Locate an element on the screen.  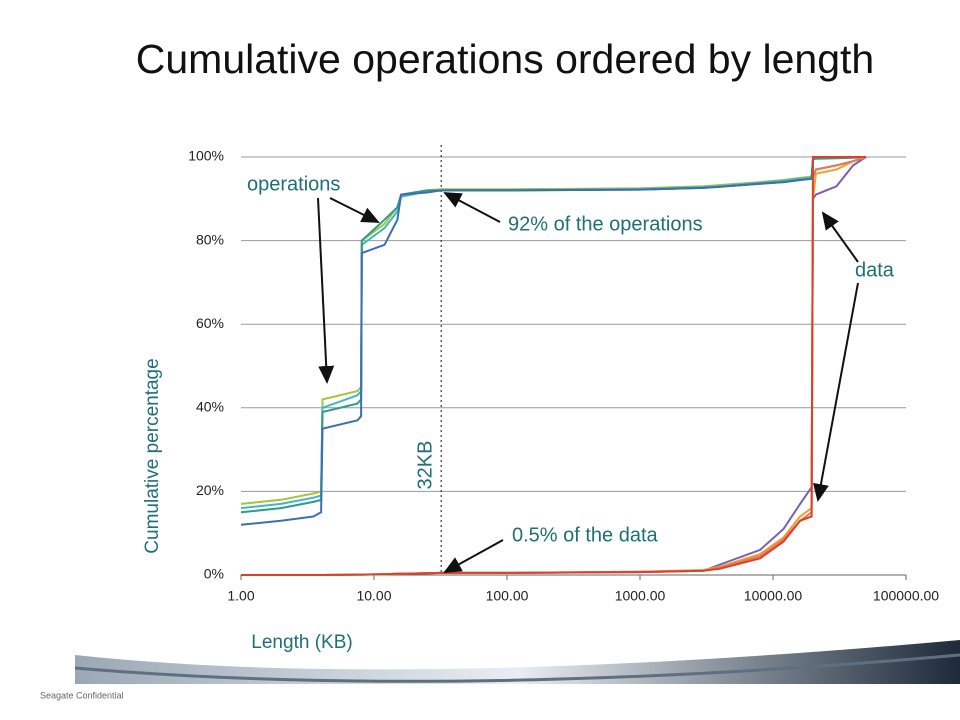
x-tick-label: 10000.00 is located at coordinates (773, 596).